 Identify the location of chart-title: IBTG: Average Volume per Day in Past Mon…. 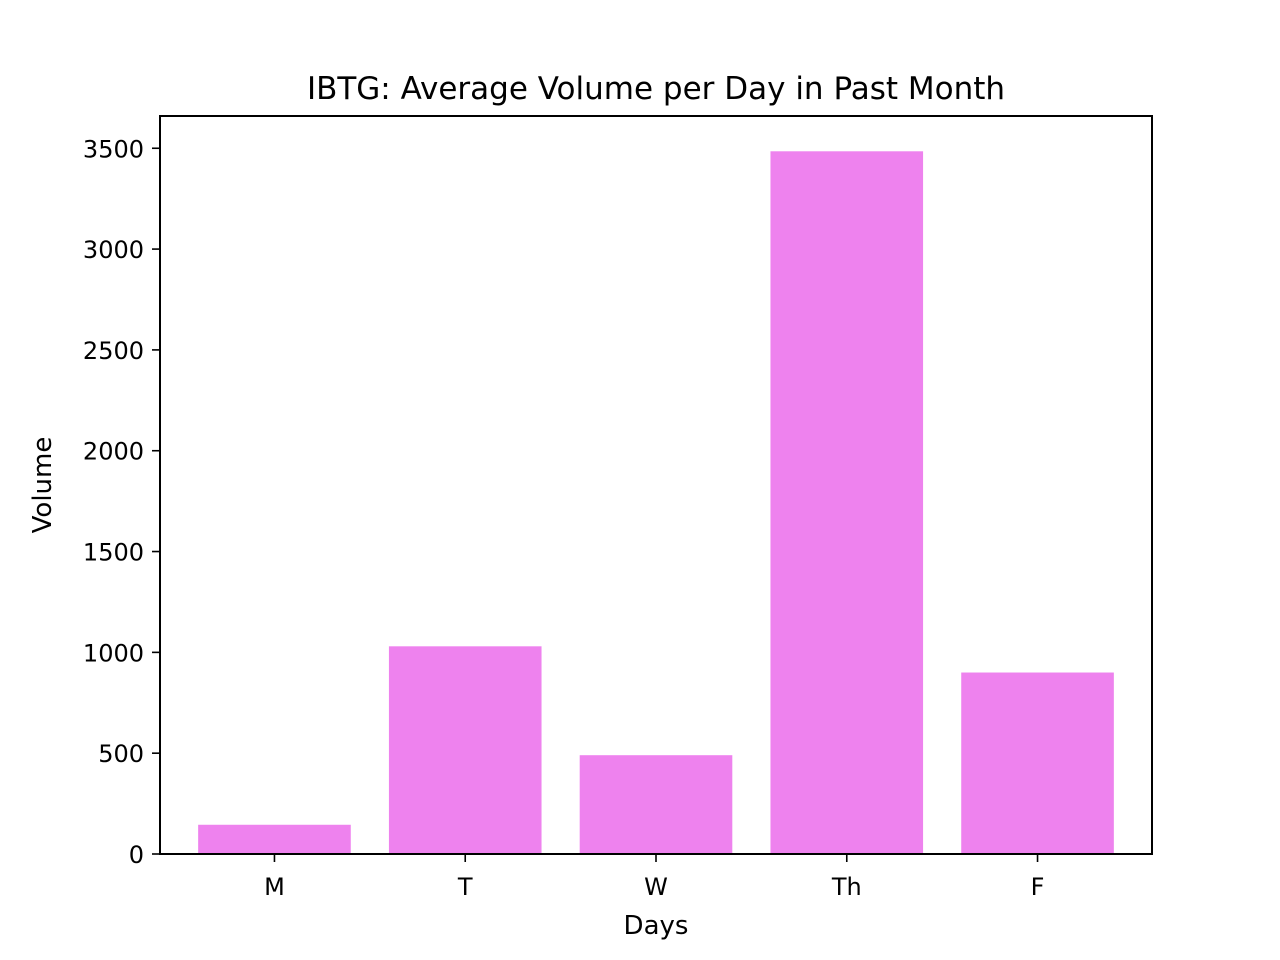
(656, 89).